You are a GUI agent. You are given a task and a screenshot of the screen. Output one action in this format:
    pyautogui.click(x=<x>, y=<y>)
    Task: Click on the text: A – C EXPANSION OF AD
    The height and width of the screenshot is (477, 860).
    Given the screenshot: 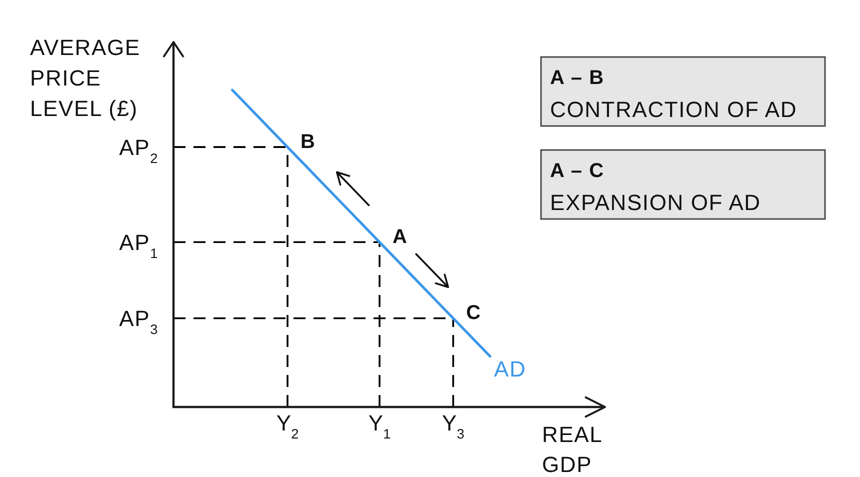 What is the action you would take?
    pyautogui.click(x=655, y=187)
    